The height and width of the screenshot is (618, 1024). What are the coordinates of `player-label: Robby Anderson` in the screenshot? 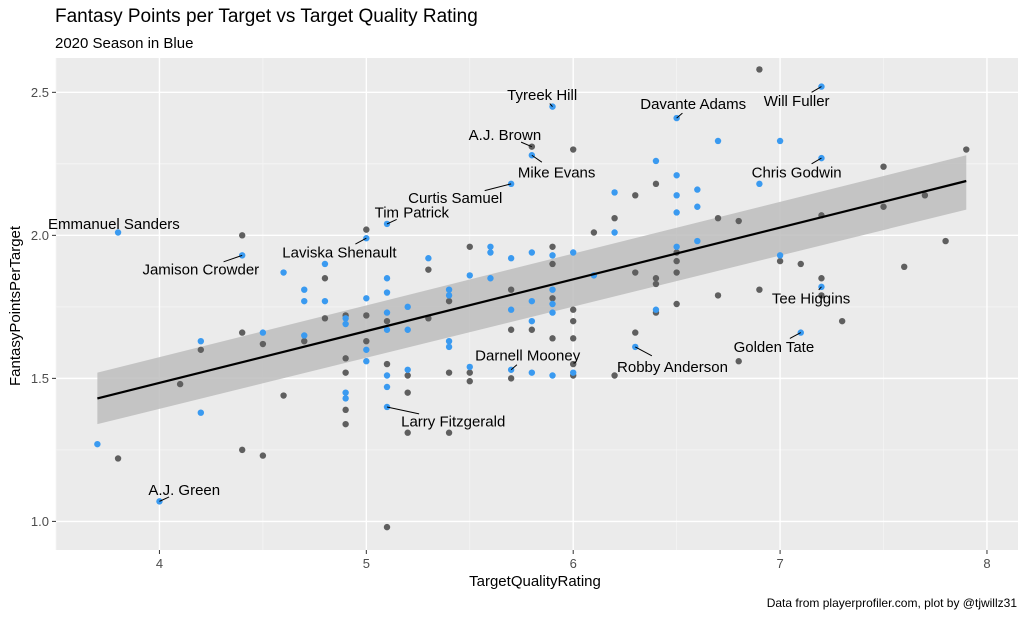 It's located at (672, 367).